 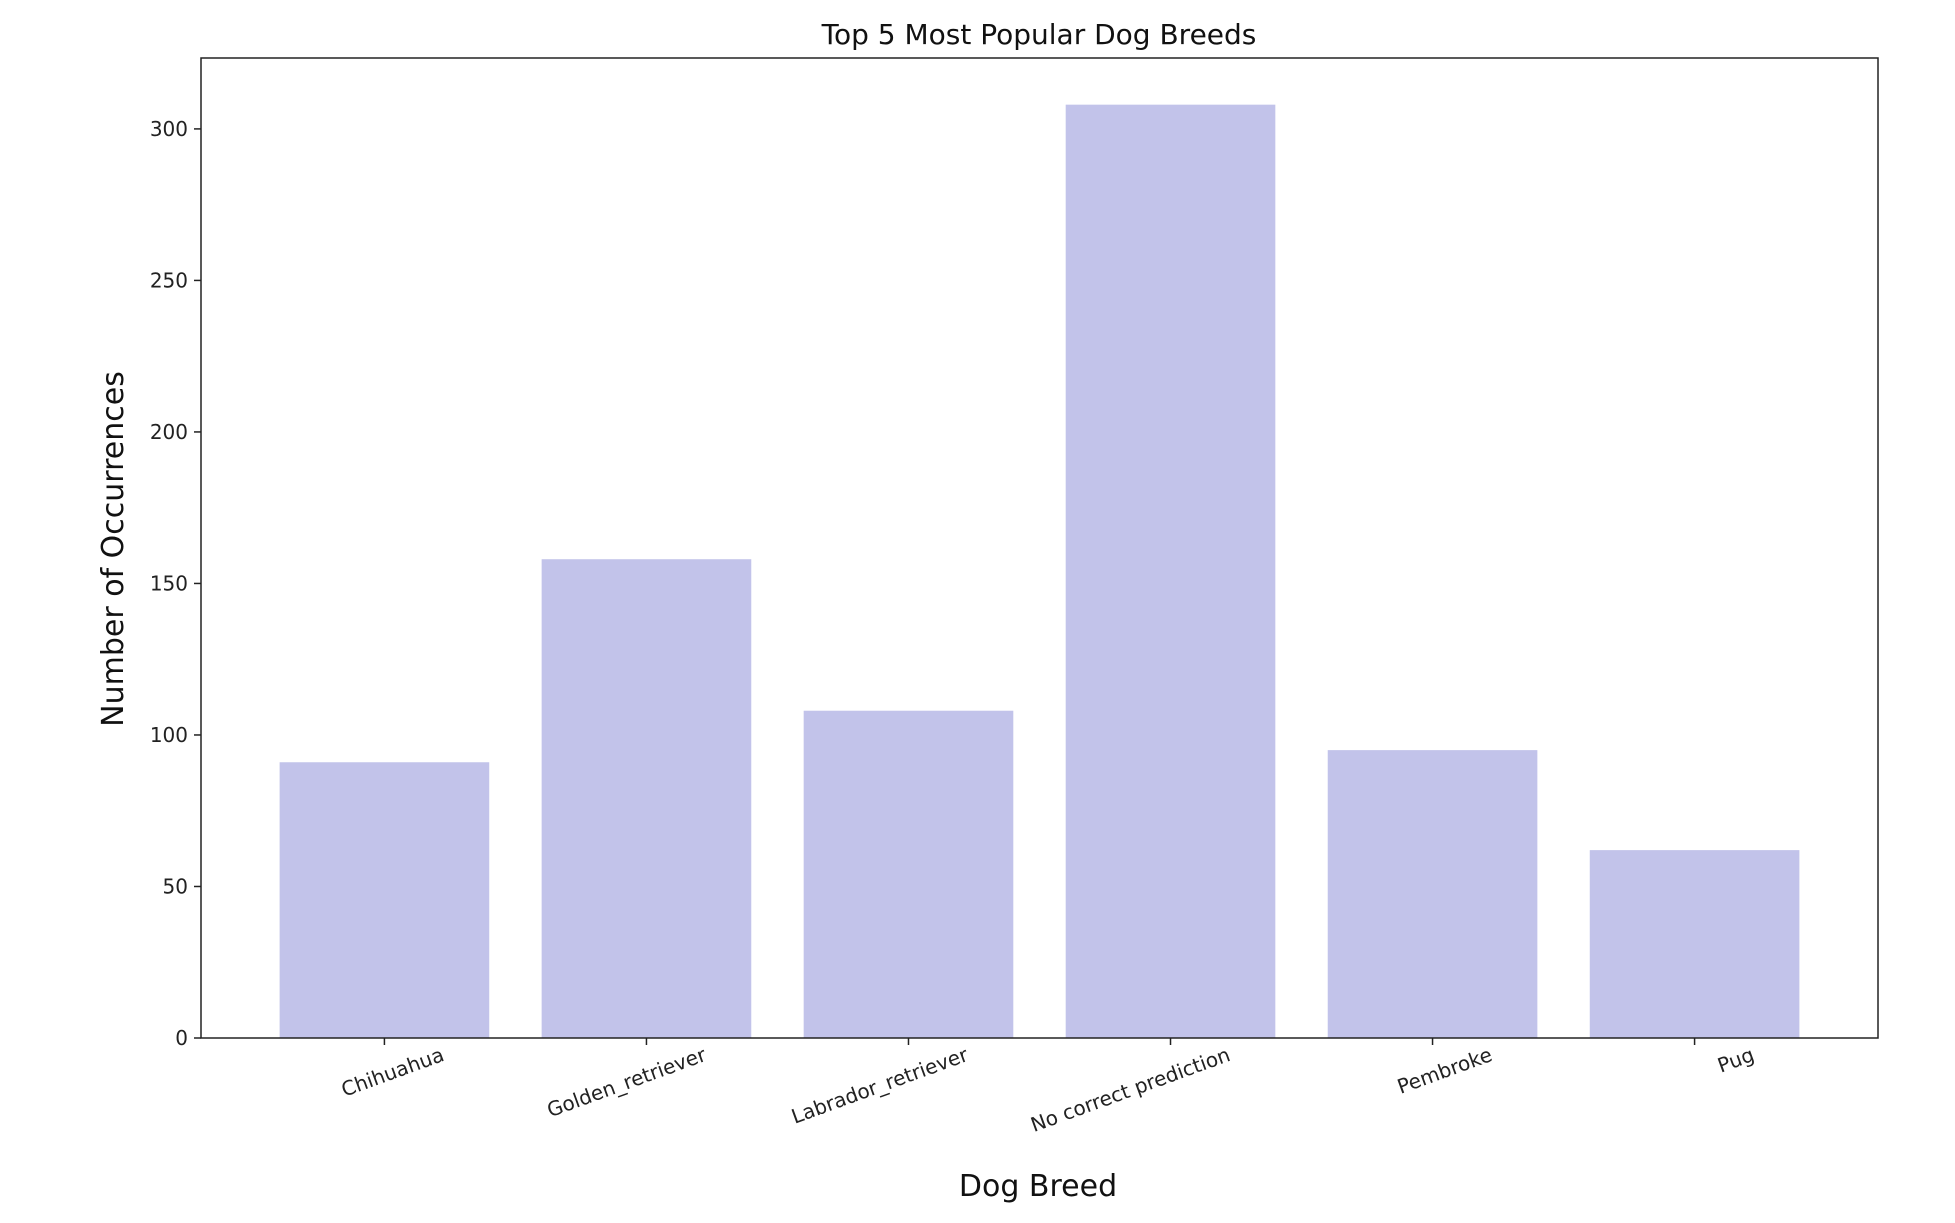 What do you see at coordinates (908, 874) in the screenshot?
I see `bar-labrador-retriever` at bounding box center [908, 874].